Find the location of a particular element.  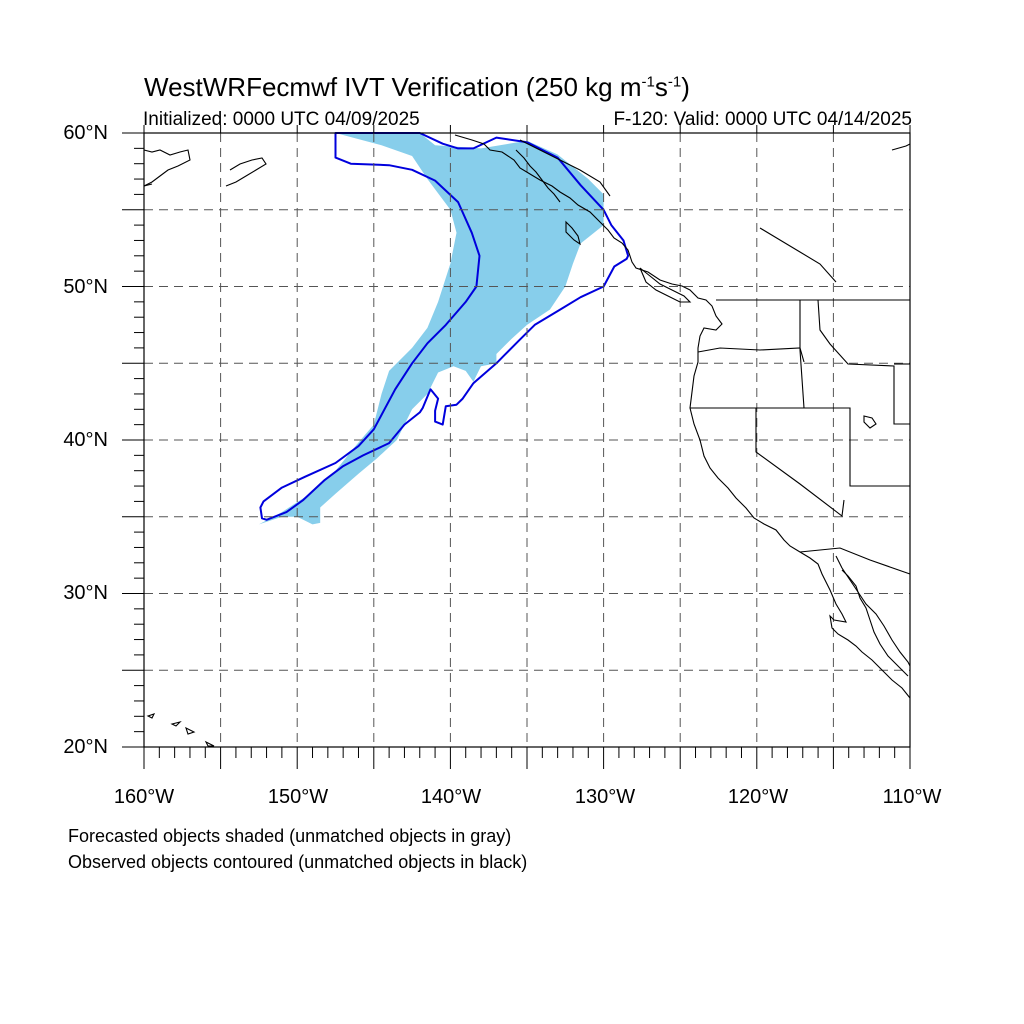

lat-label-50n: 50°N is located at coordinates (85, 287).